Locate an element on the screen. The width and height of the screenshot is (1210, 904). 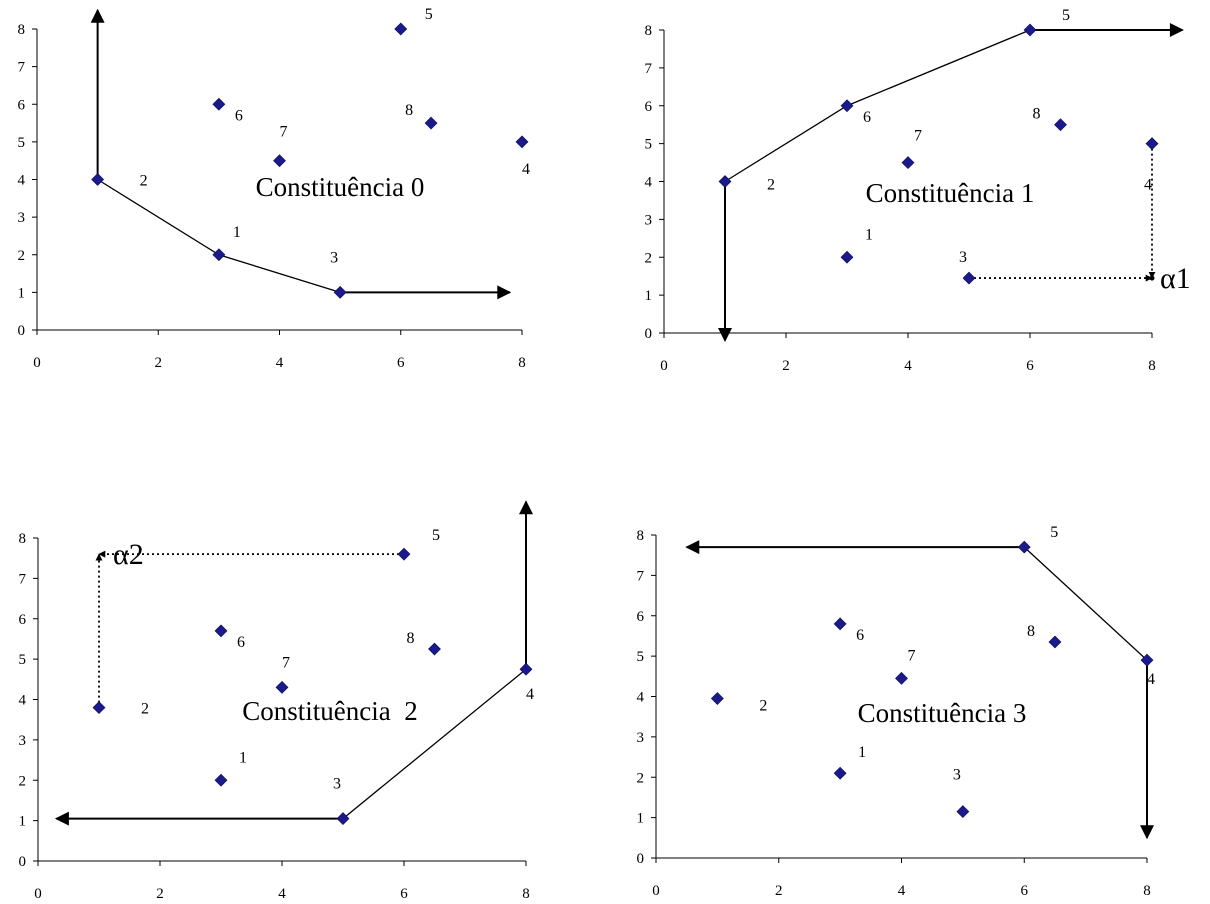
chart-title: Constituência 2 is located at coordinates (329, 711).